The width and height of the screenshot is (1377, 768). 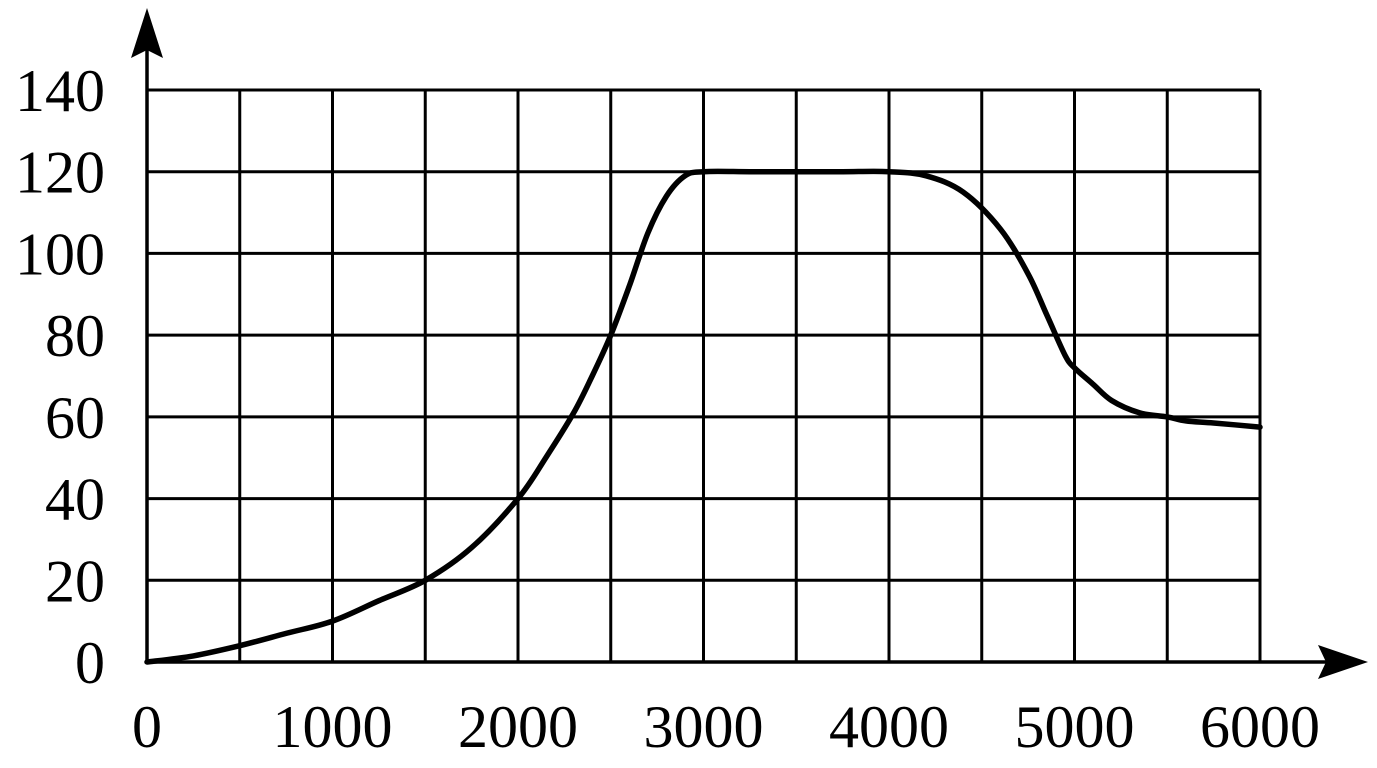 I want to click on x-axis-arrow, so click(x=1343, y=662).